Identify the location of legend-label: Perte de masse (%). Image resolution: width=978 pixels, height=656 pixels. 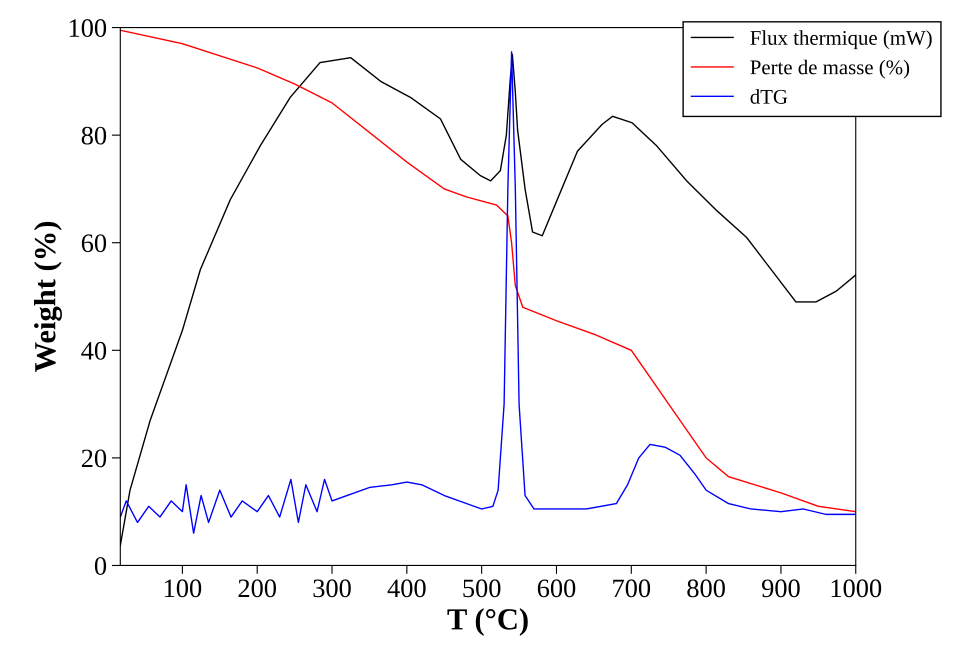
(830, 69).